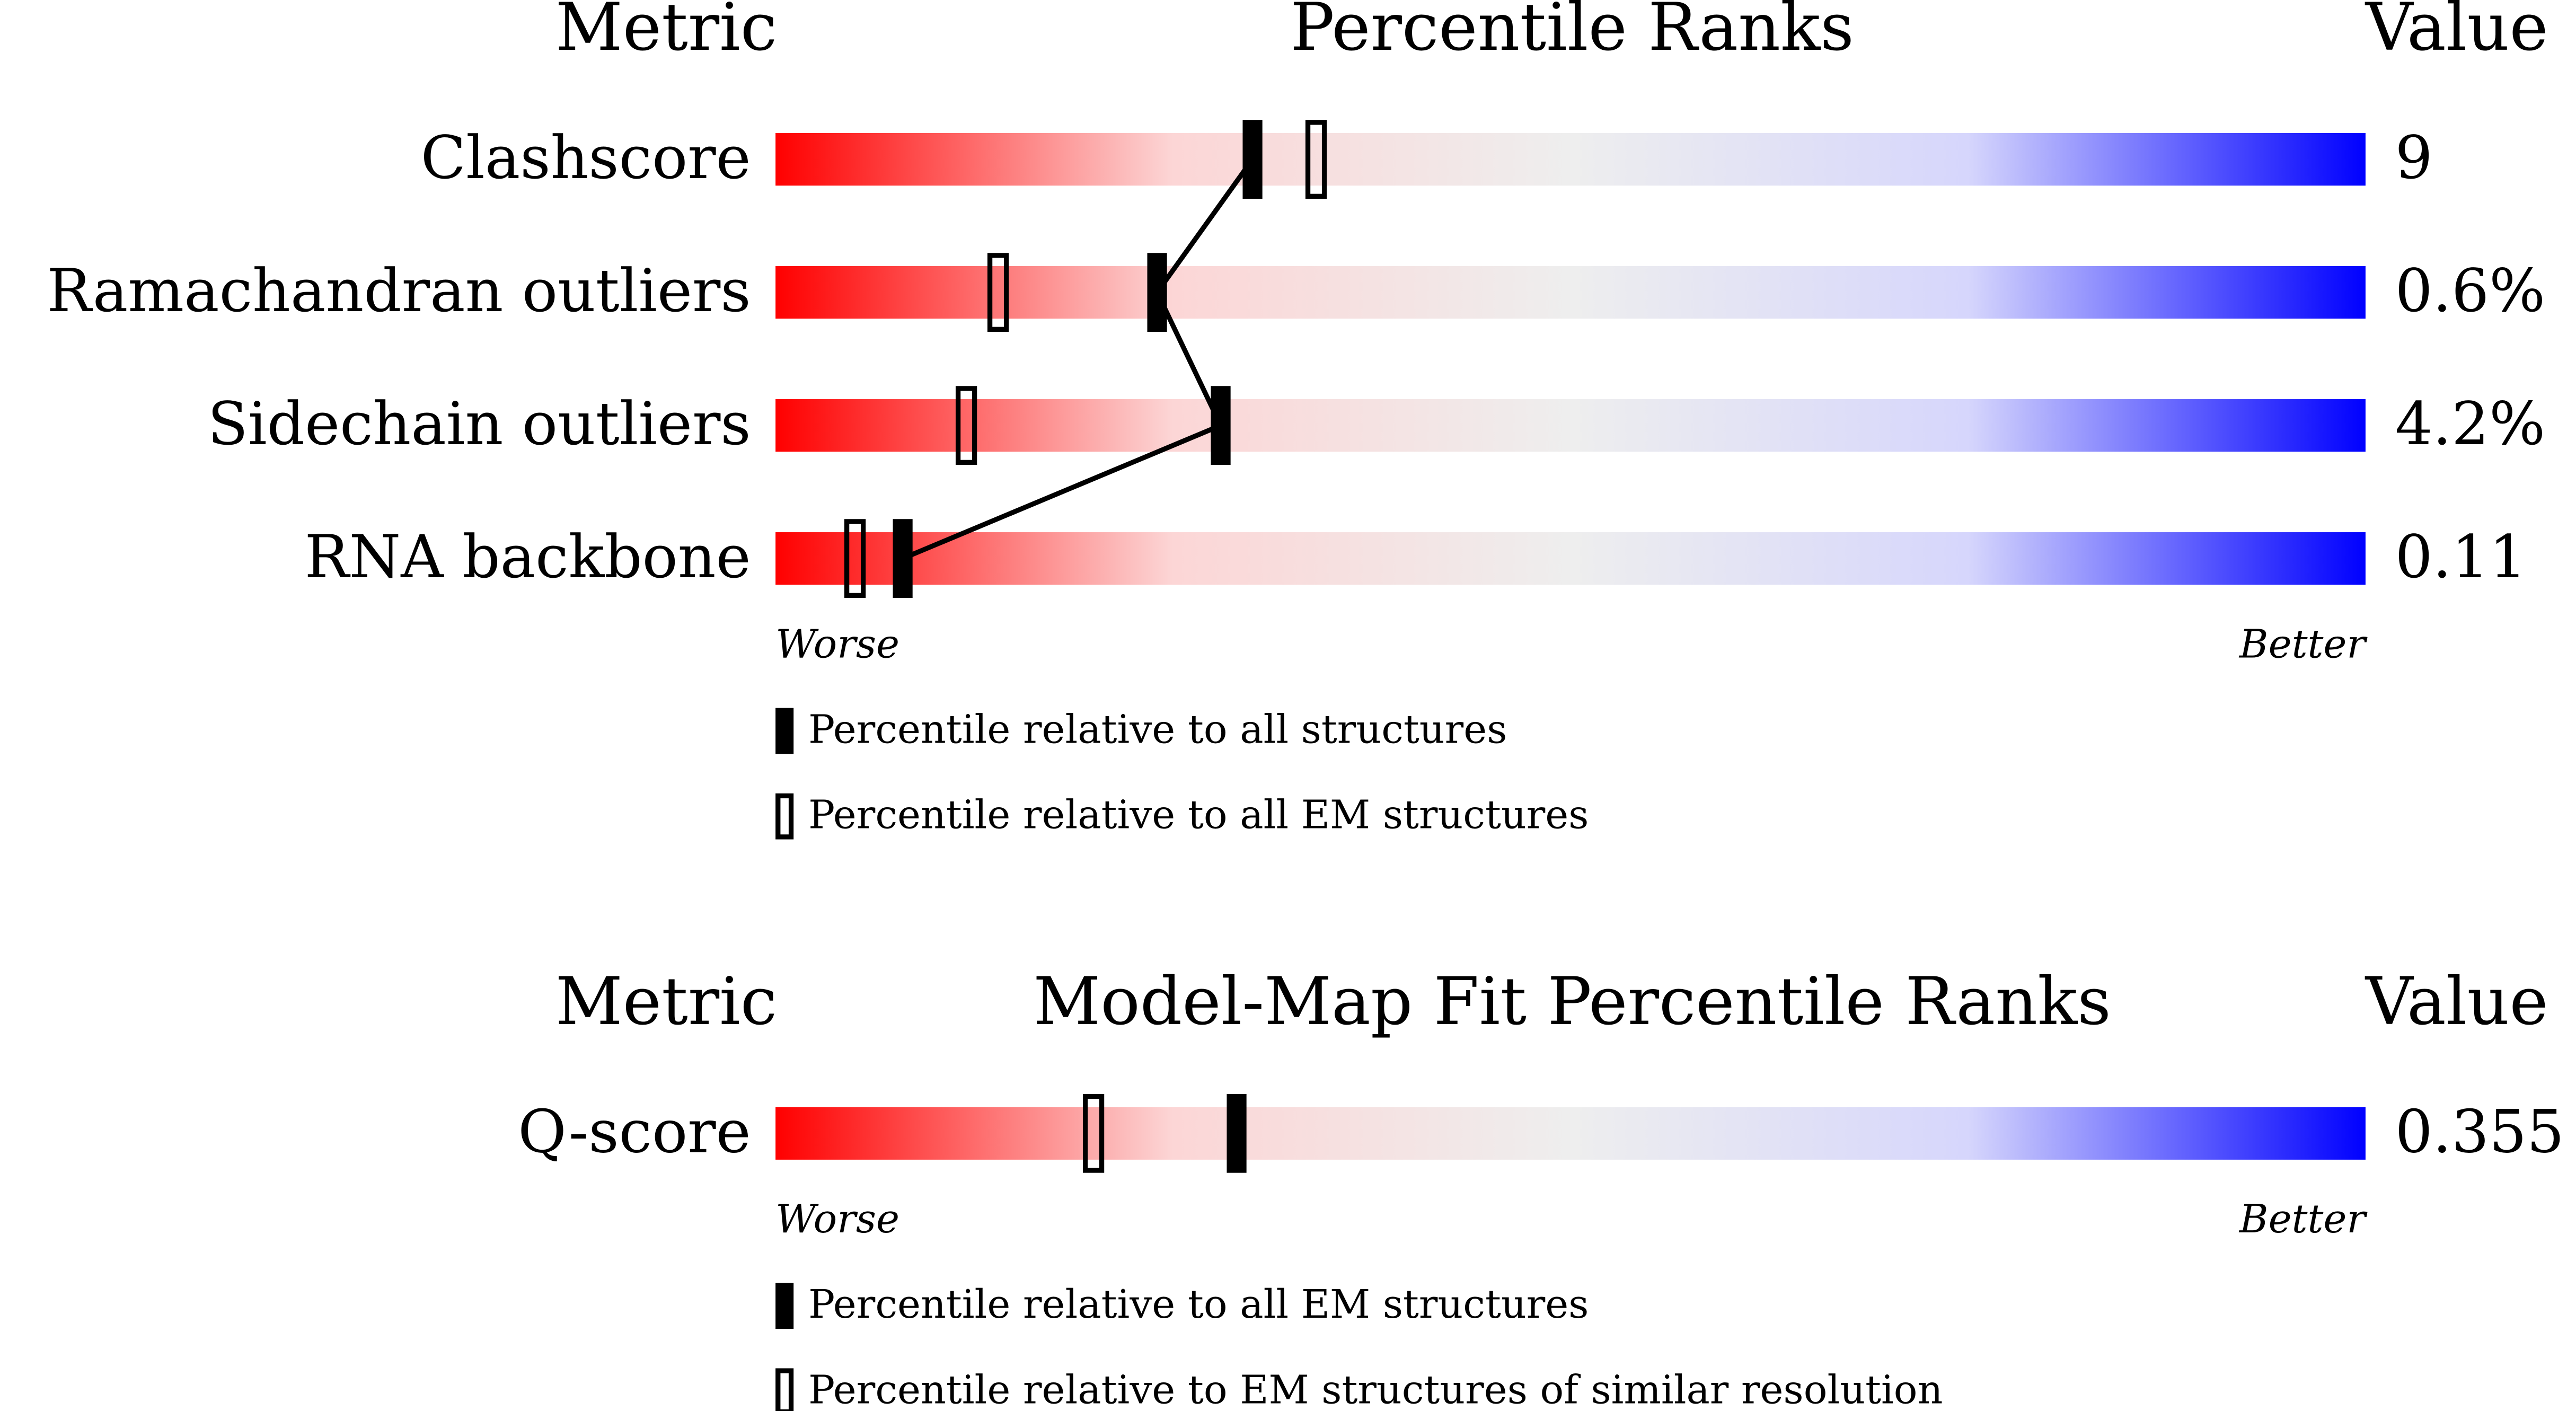 The image size is (2576, 1411). Describe the element at coordinates (528, 558) in the screenshot. I see `metric-label: RNA backbone` at that location.